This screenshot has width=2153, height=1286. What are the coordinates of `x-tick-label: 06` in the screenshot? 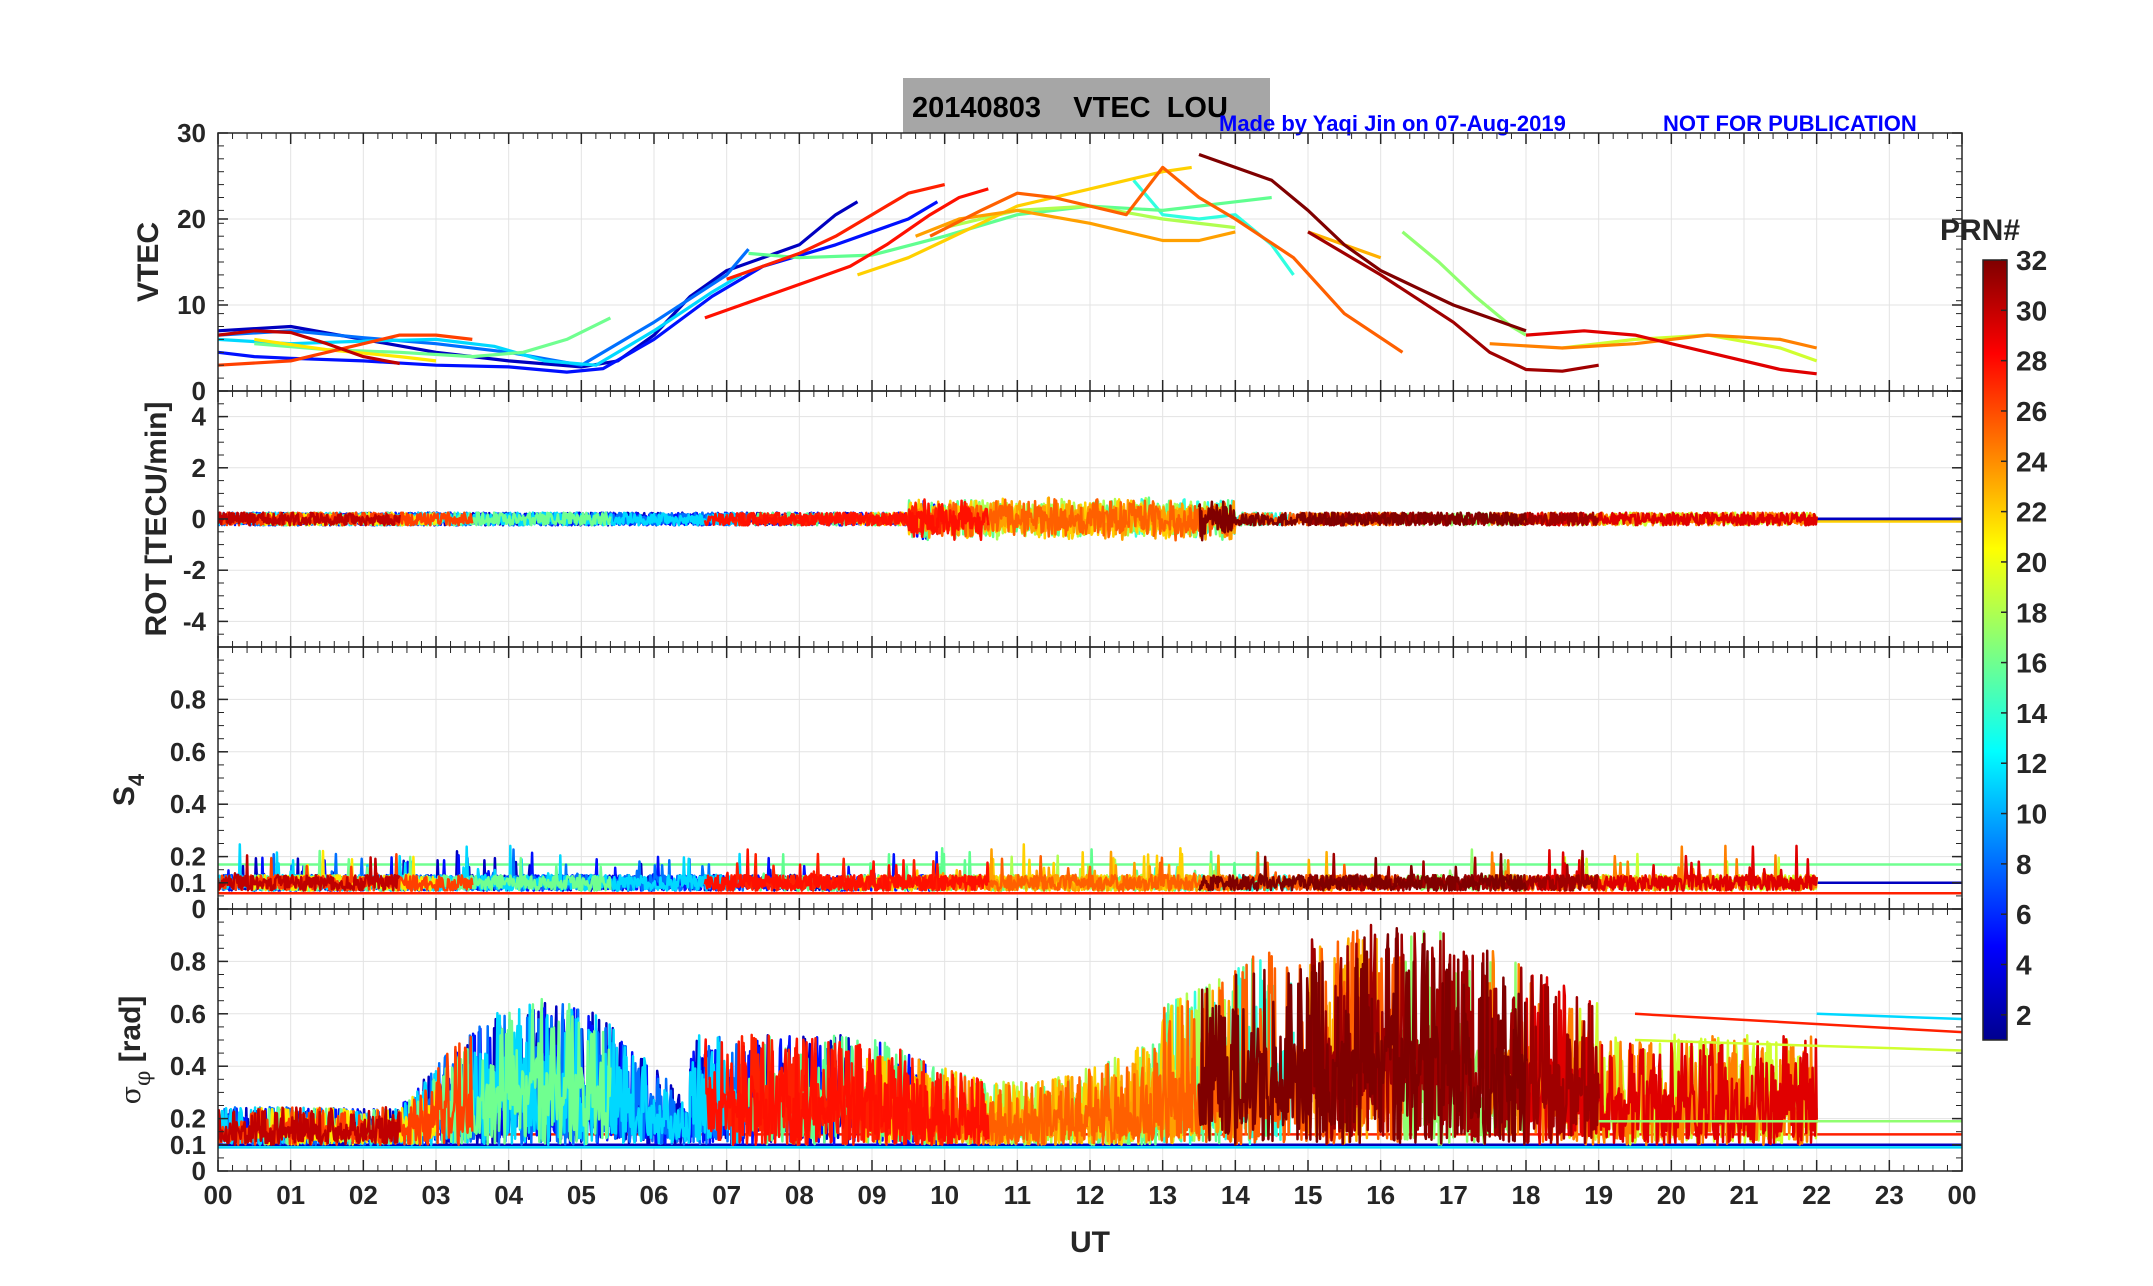 It's located at (654, 1195).